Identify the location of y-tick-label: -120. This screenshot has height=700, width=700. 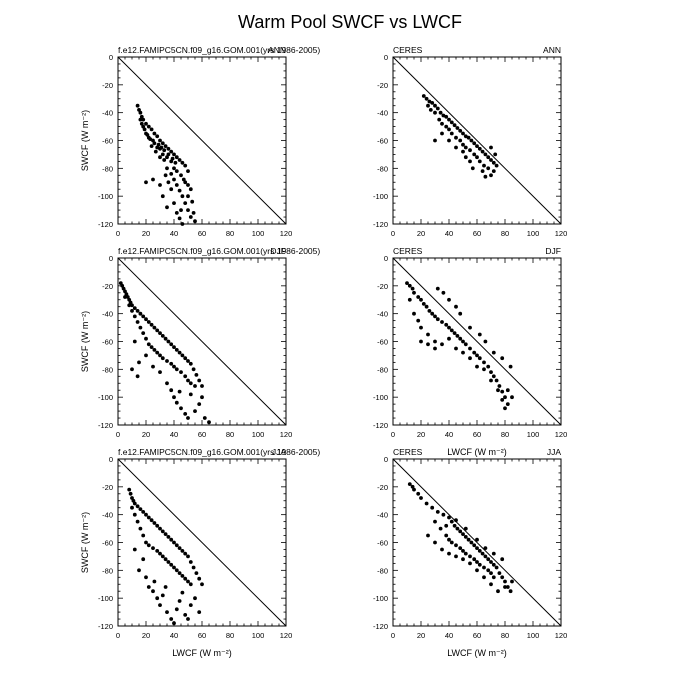
(105, 626).